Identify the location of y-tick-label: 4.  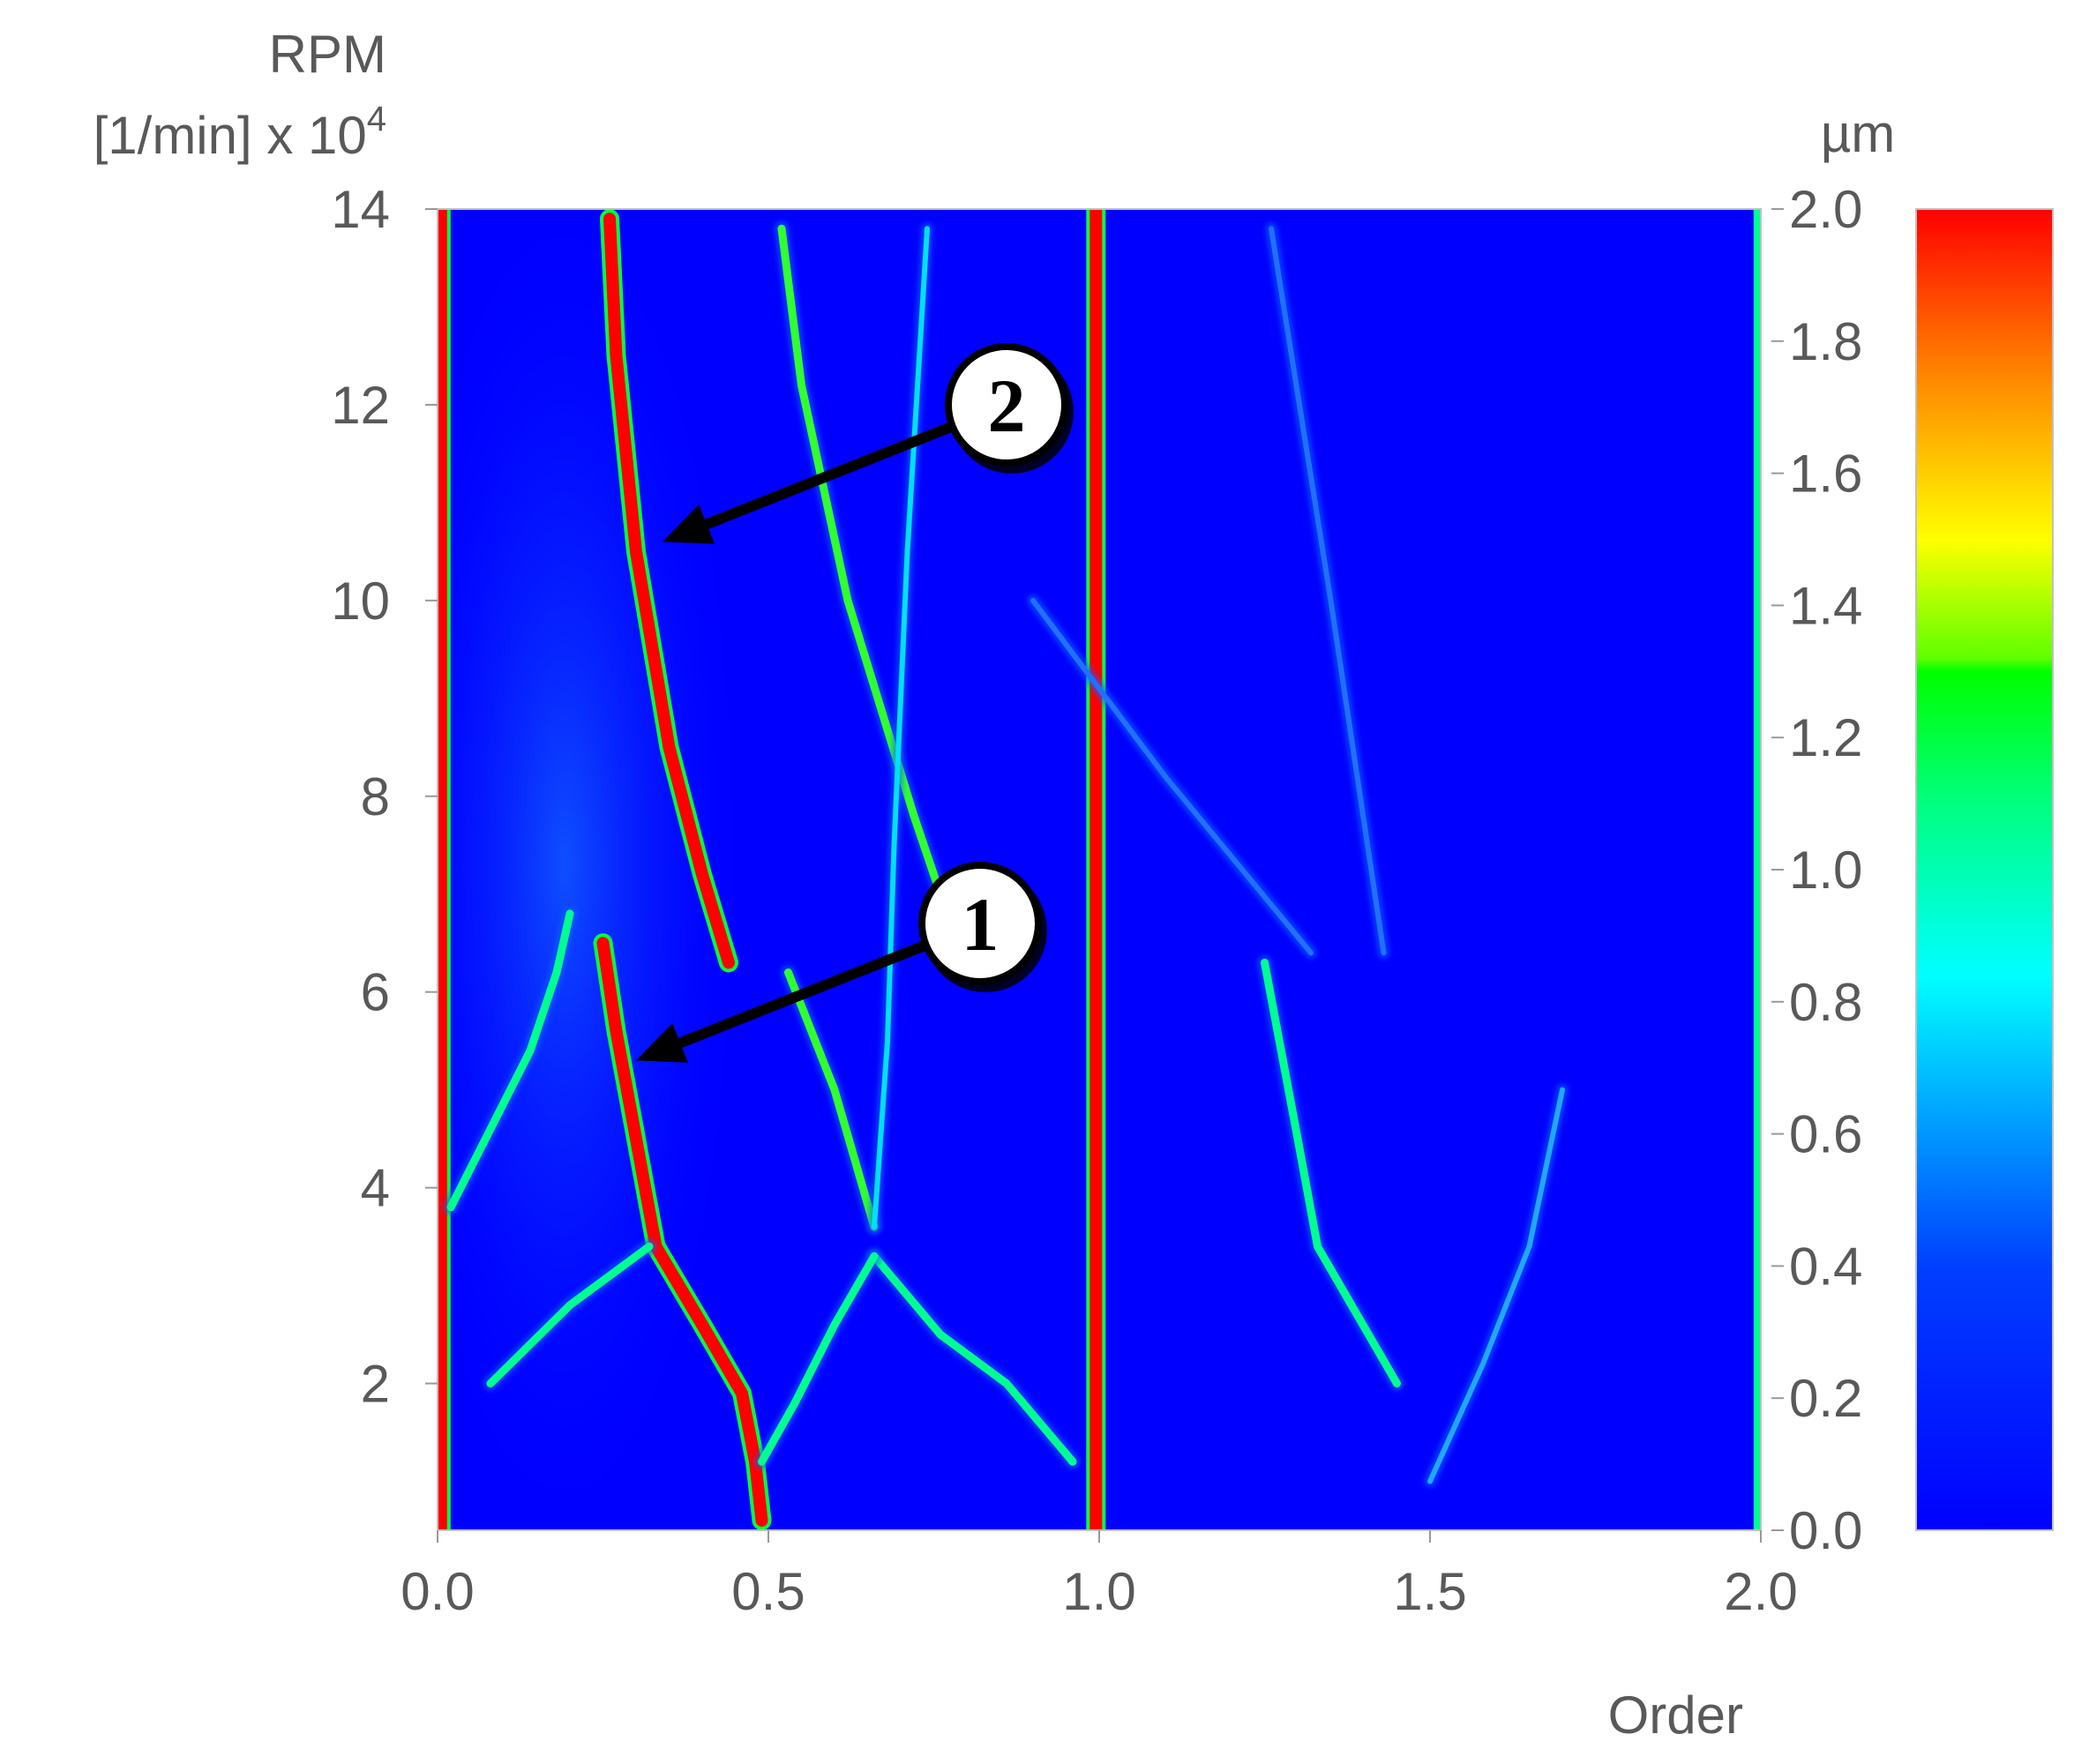
(375, 1188).